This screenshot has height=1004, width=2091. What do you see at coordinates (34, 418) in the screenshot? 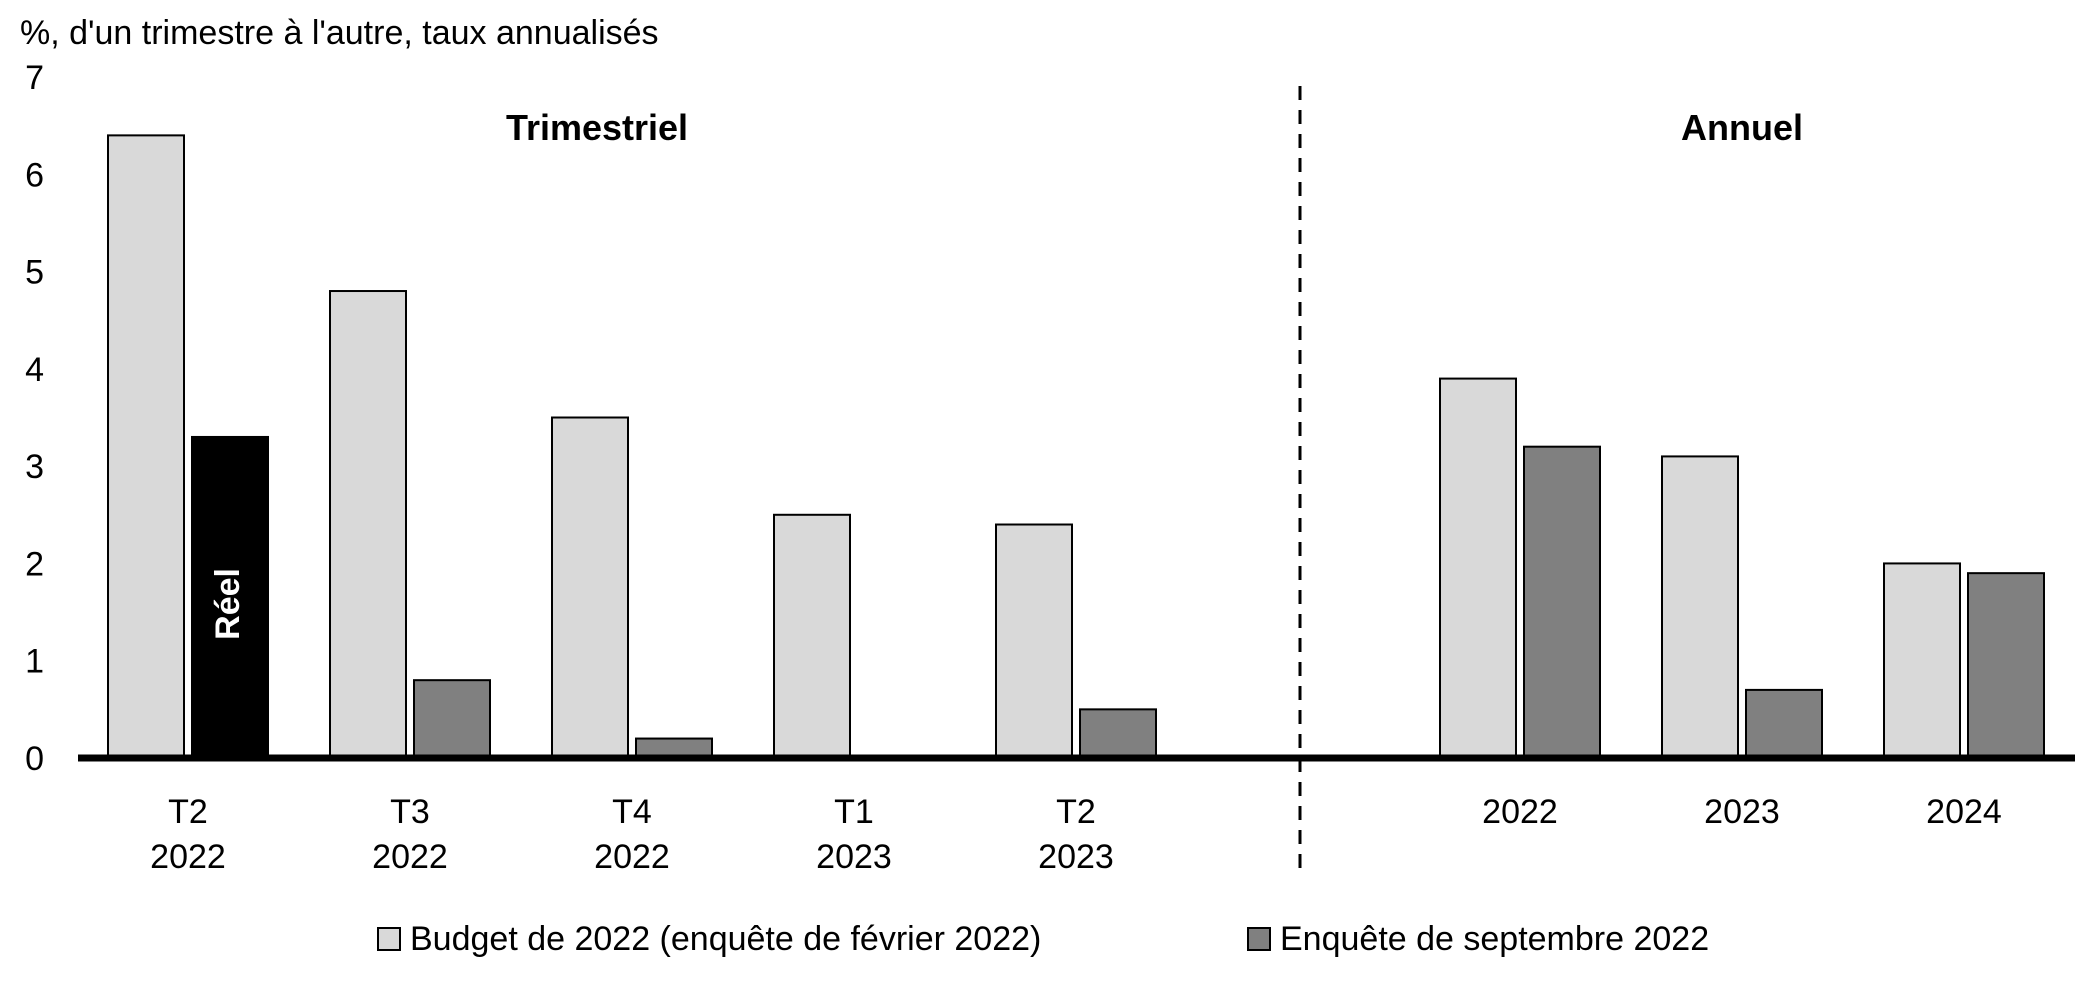
I see `y-axis-ticks: 0 1 2 3 4 5 6 7` at bounding box center [34, 418].